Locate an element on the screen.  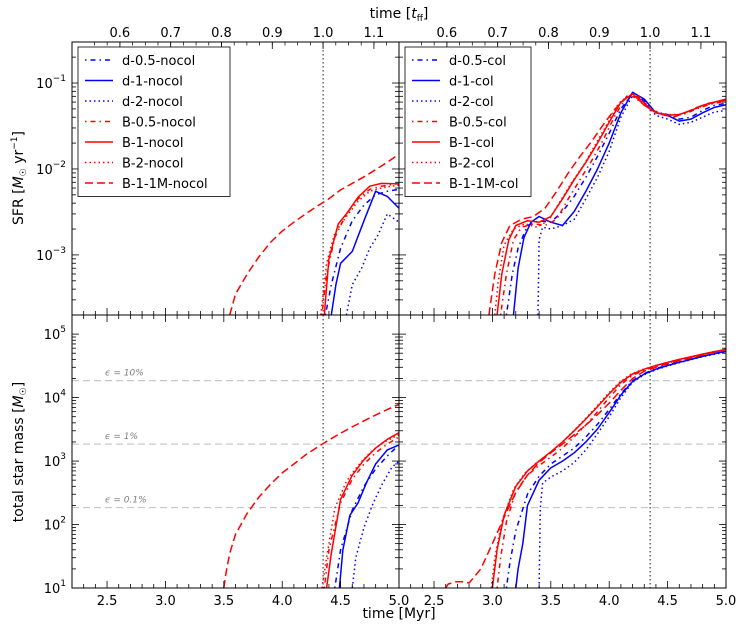
efficiency-label: ϵ = 0.1% is located at coordinates (126, 501).